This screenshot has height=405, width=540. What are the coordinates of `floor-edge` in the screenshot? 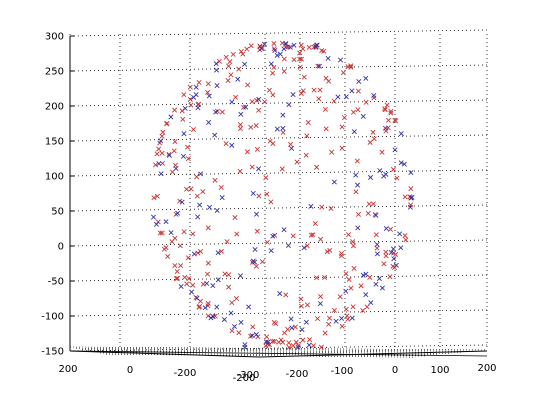 It's located at (278, 353).